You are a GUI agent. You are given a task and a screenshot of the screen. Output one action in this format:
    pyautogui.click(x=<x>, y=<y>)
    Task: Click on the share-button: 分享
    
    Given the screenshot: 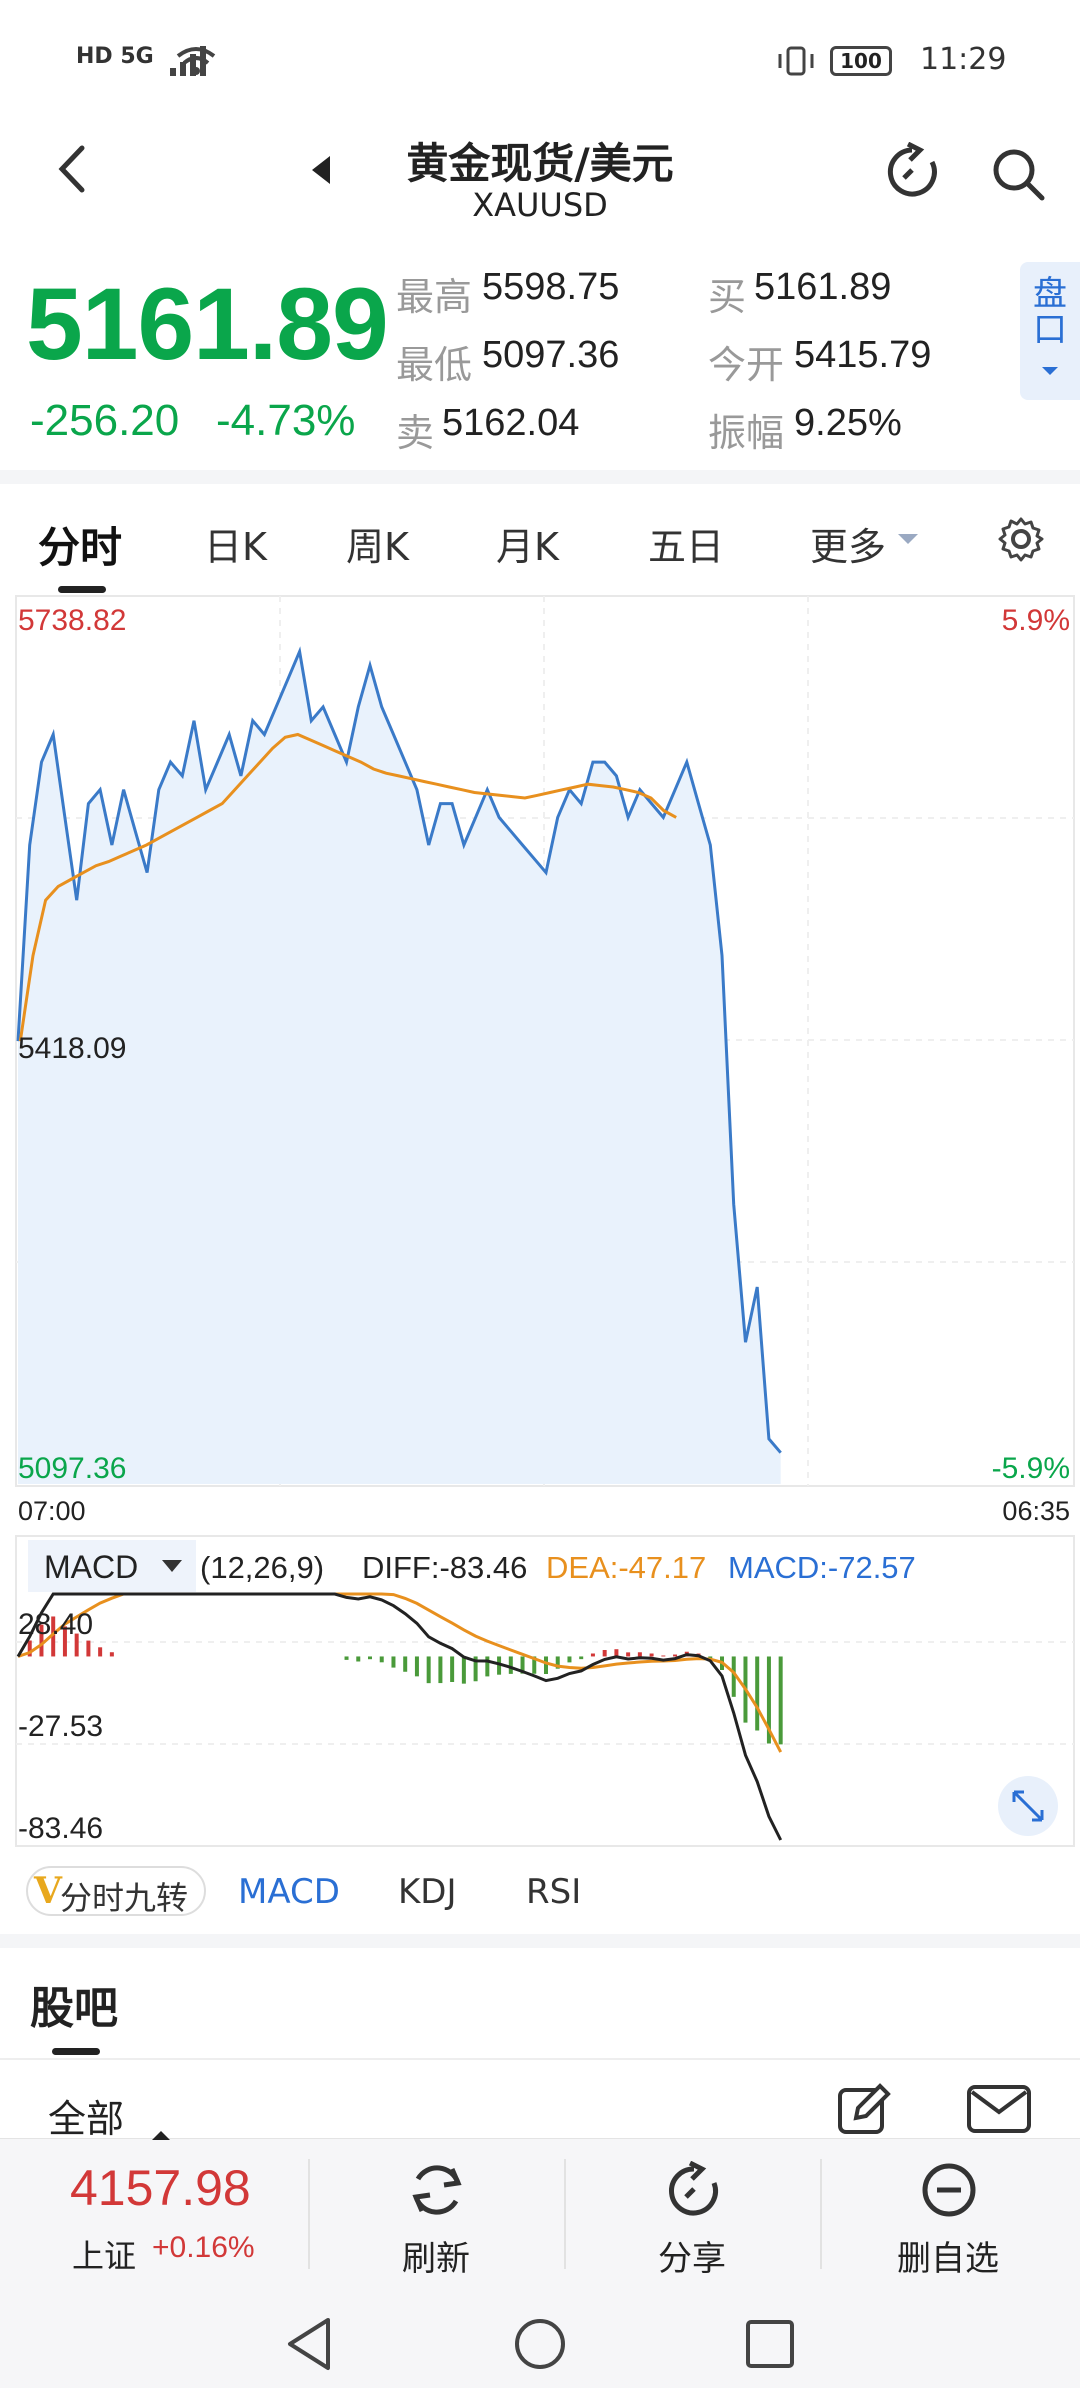 What is the action you would take?
    pyautogui.click(x=692, y=2219)
    